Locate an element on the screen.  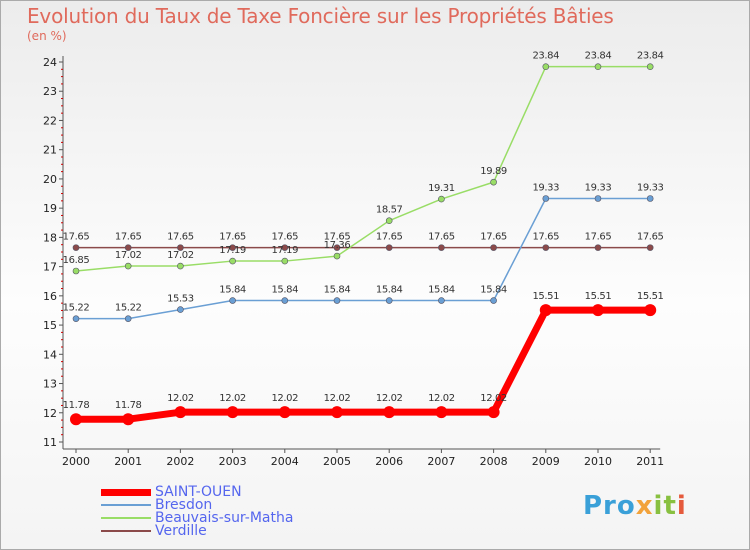
legend-item: Verdille is located at coordinates (197, 531).